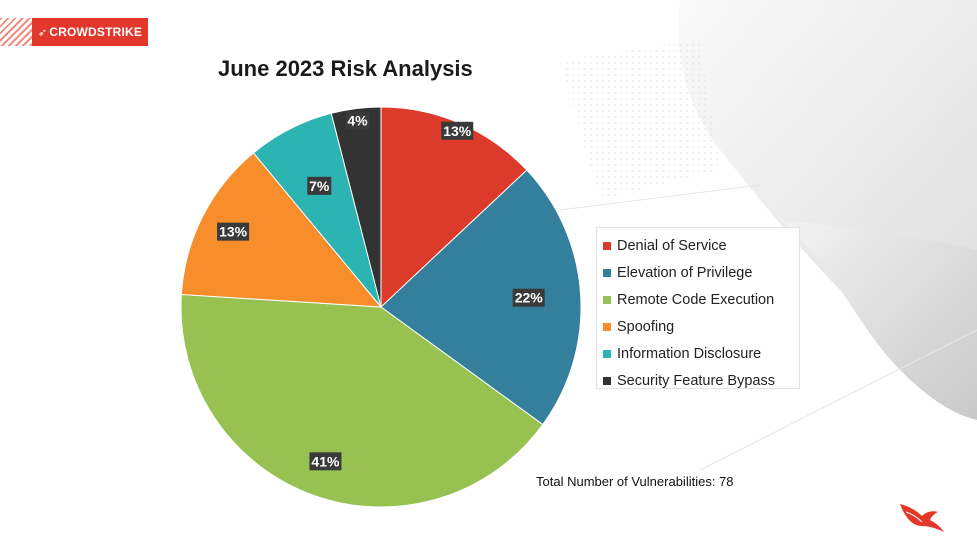 This screenshot has width=977, height=550. I want to click on legend-item: Denial of Service, so click(701, 245).